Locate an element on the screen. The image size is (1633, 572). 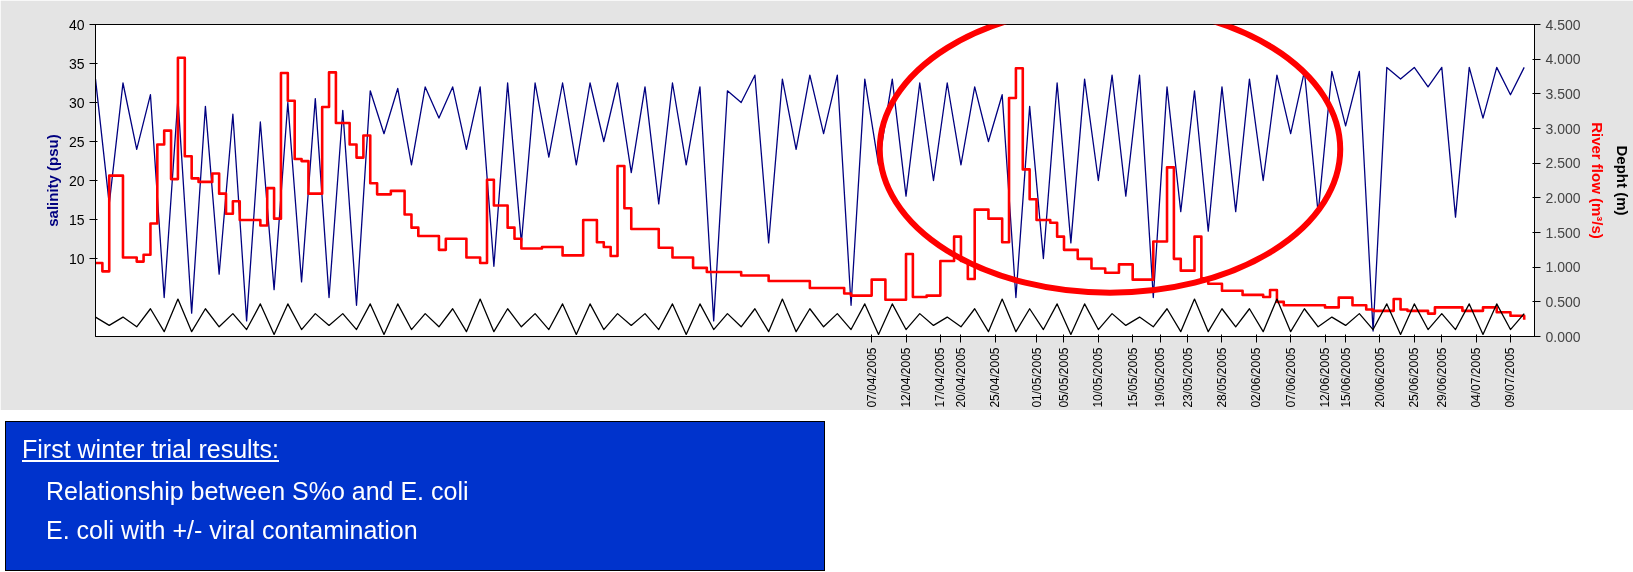
y-tick-label: 30 is located at coordinates (76, 102).